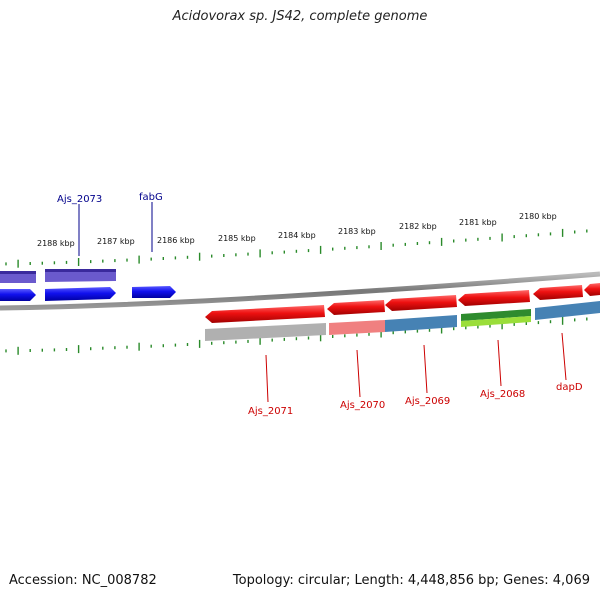  What do you see at coordinates (151, 197) in the screenshot?
I see `gene-label-forward: fabG` at bounding box center [151, 197].